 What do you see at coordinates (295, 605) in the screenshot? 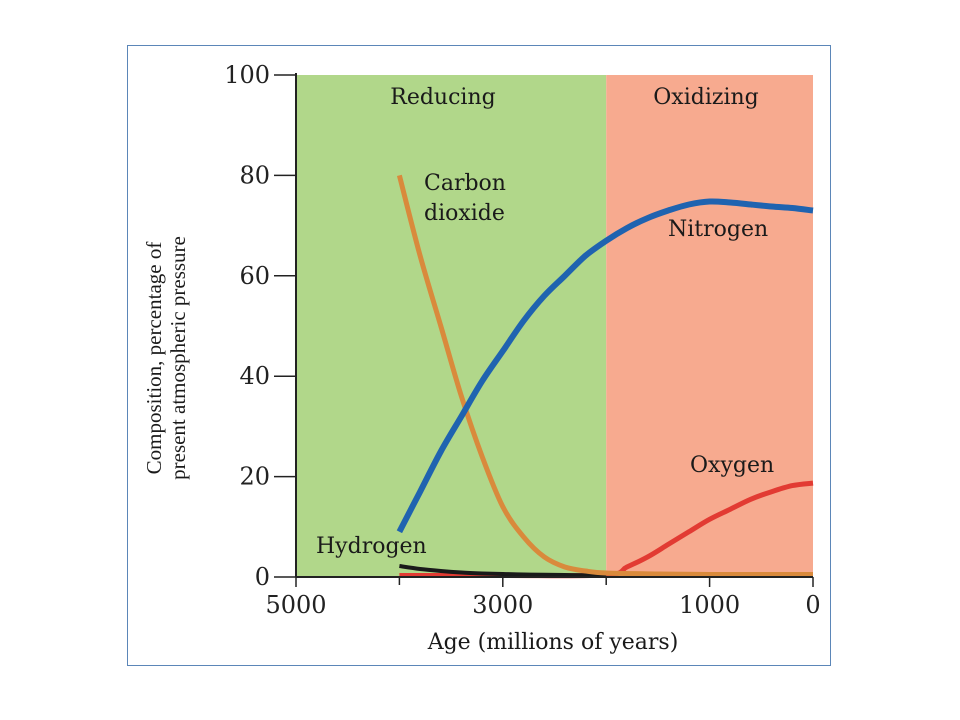
I see `x-tick-label-5000: 5000` at bounding box center [295, 605].